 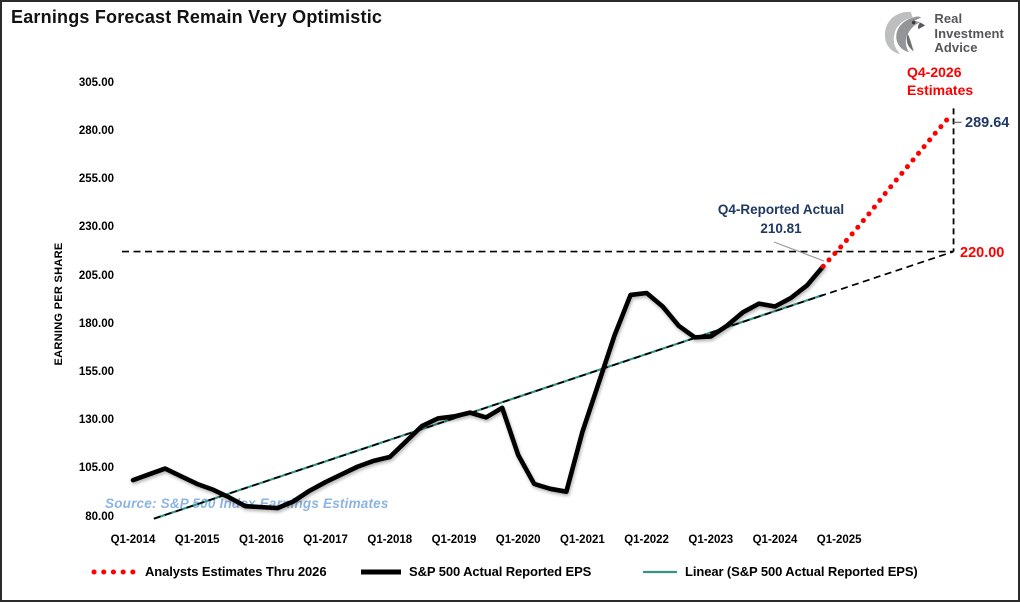 What do you see at coordinates (96, 420) in the screenshot?
I see `y-tick-label: 130.00` at bounding box center [96, 420].